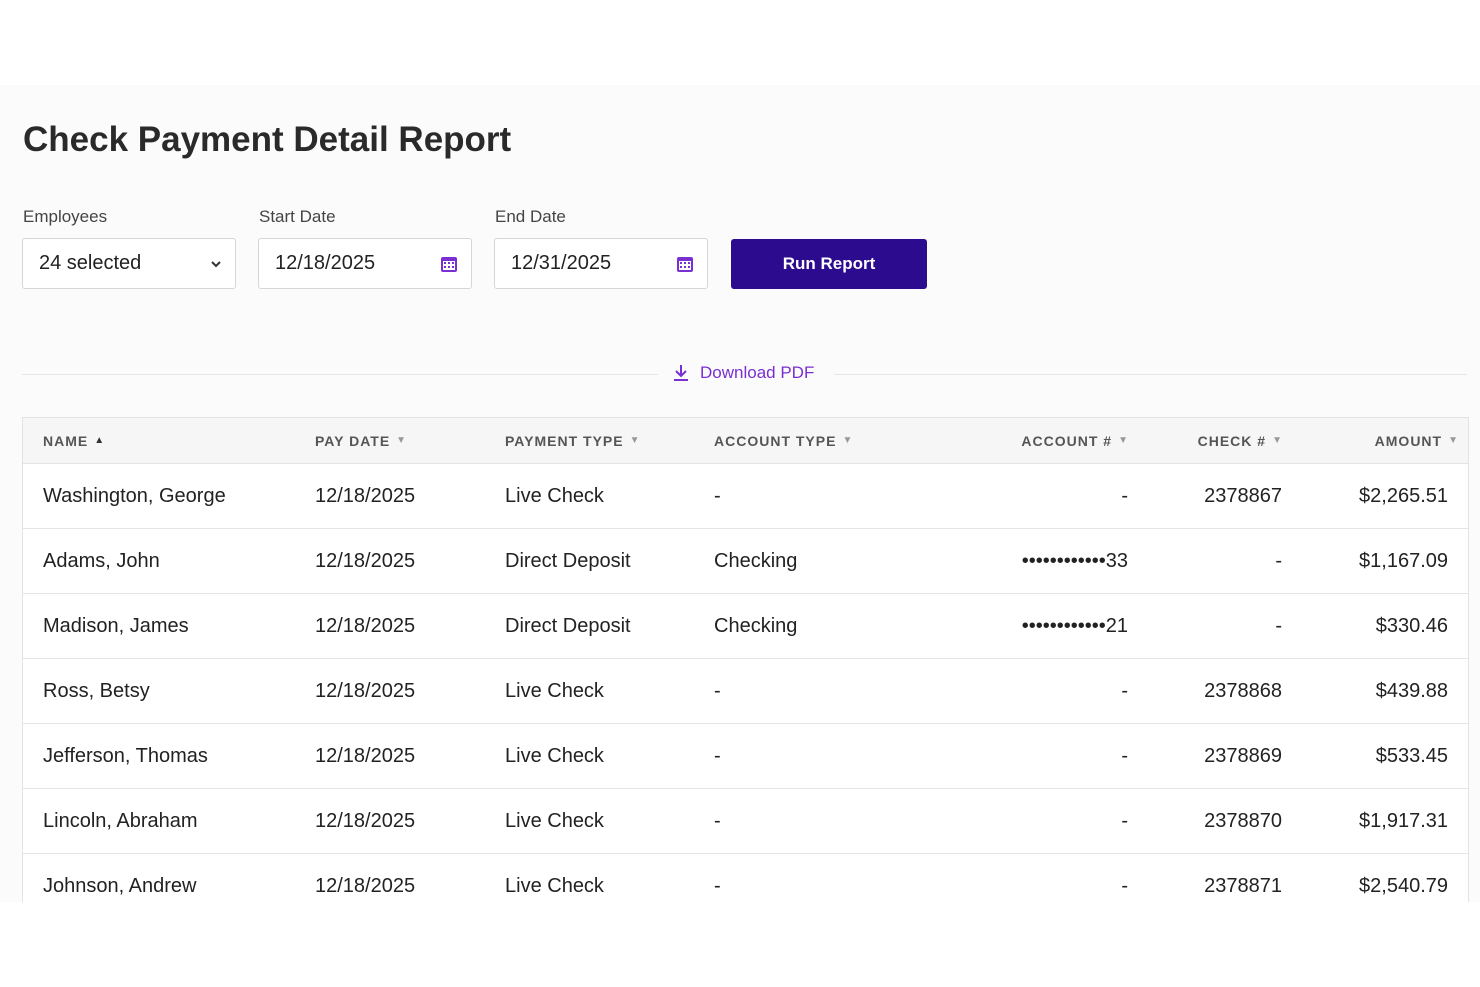 The height and width of the screenshot is (987, 1480). What do you see at coordinates (1403, 885) in the screenshot?
I see `table-cell: $2,540.79` at bounding box center [1403, 885].